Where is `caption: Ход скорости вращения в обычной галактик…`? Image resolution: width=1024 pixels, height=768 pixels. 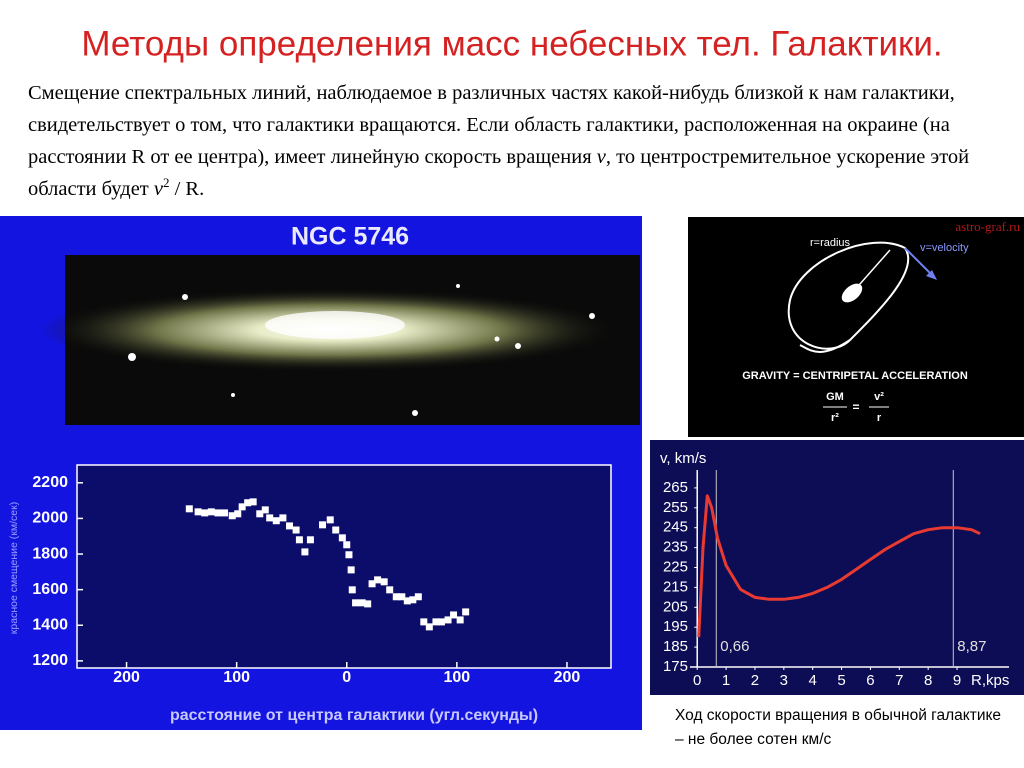 caption: Ход скорости вращения в обычной галактик… is located at coordinates (838, 727).